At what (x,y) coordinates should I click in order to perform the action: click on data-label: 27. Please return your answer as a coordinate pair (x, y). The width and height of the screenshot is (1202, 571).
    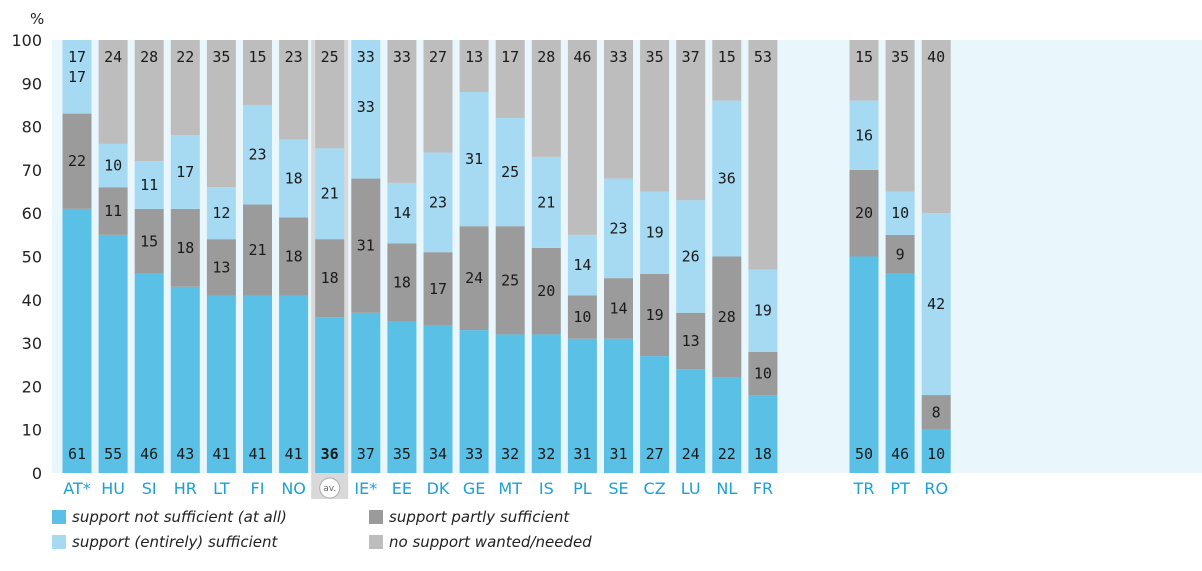
    Looking at the image, I should click on (655, 454).